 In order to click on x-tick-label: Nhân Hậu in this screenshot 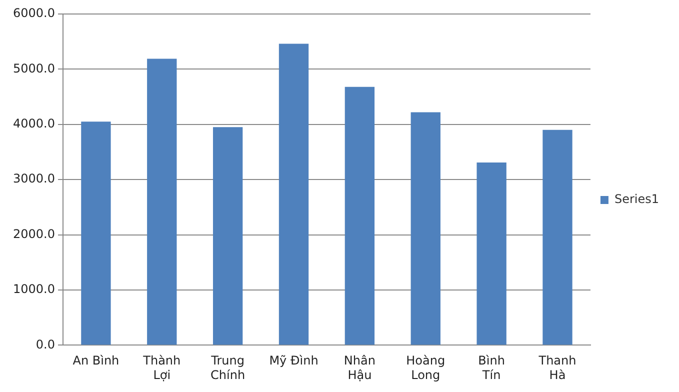, I will do `click(360, 368)`.